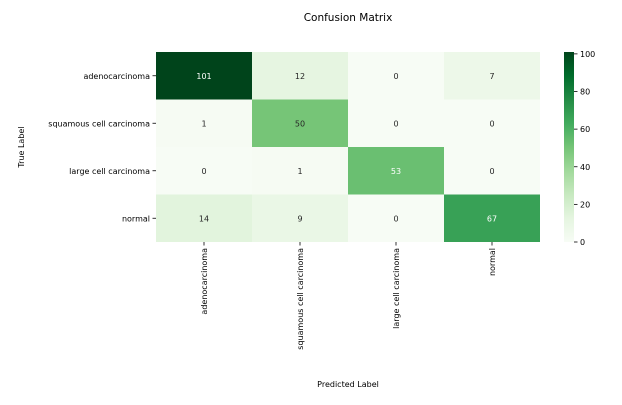 The height and width of the screenshot is (405, 622). Describe the element at coordinates (300, 299) in the screenshot. I see `col-tick-label: squamous cell carcinoma` at that location.